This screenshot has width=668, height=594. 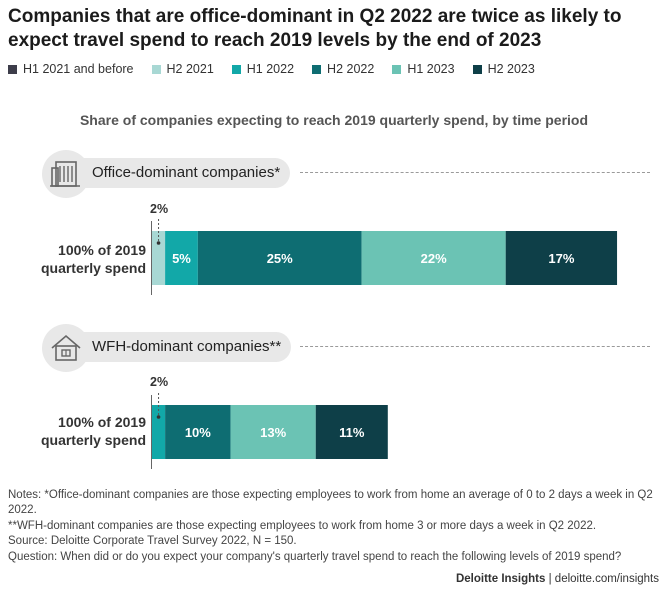 I want to click on footer-url: deloitte.com/insights, so click(x=606, y=579).